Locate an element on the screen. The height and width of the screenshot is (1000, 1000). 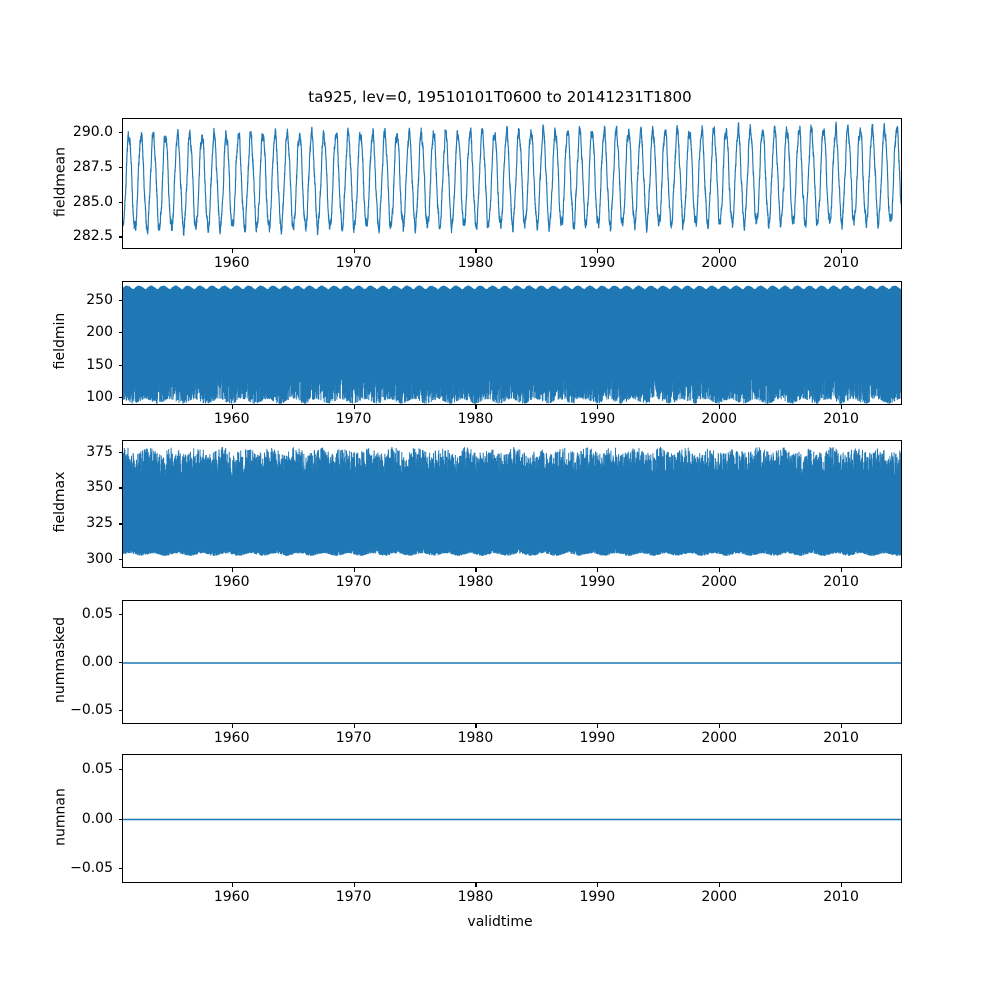
ytick-label-numnan-2: 0.05 is located at coordinates (97, 768).